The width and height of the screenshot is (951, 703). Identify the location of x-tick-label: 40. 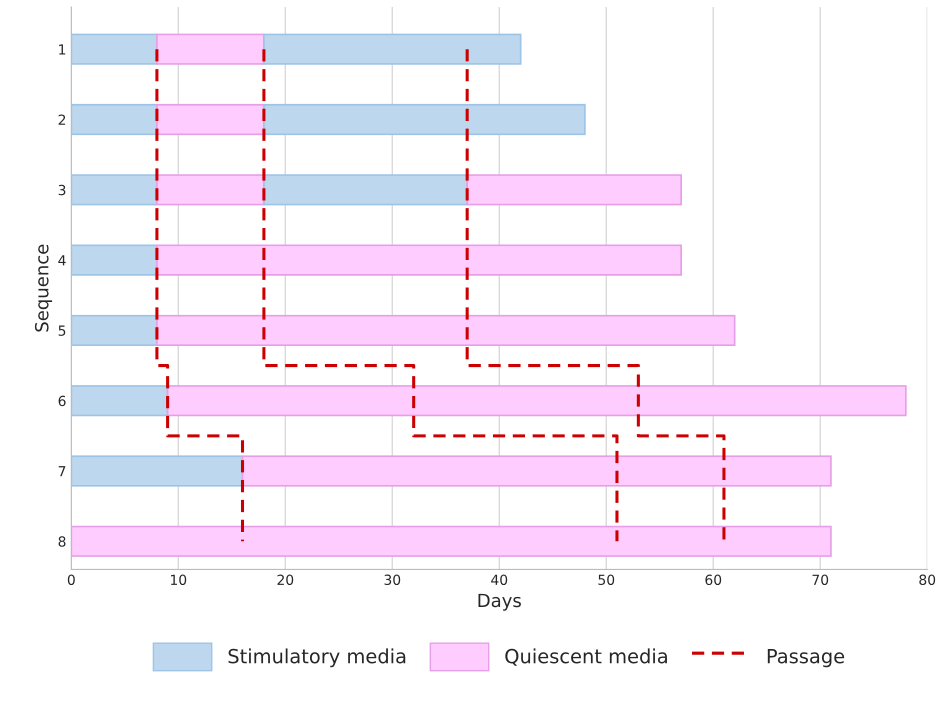
(499, 580).